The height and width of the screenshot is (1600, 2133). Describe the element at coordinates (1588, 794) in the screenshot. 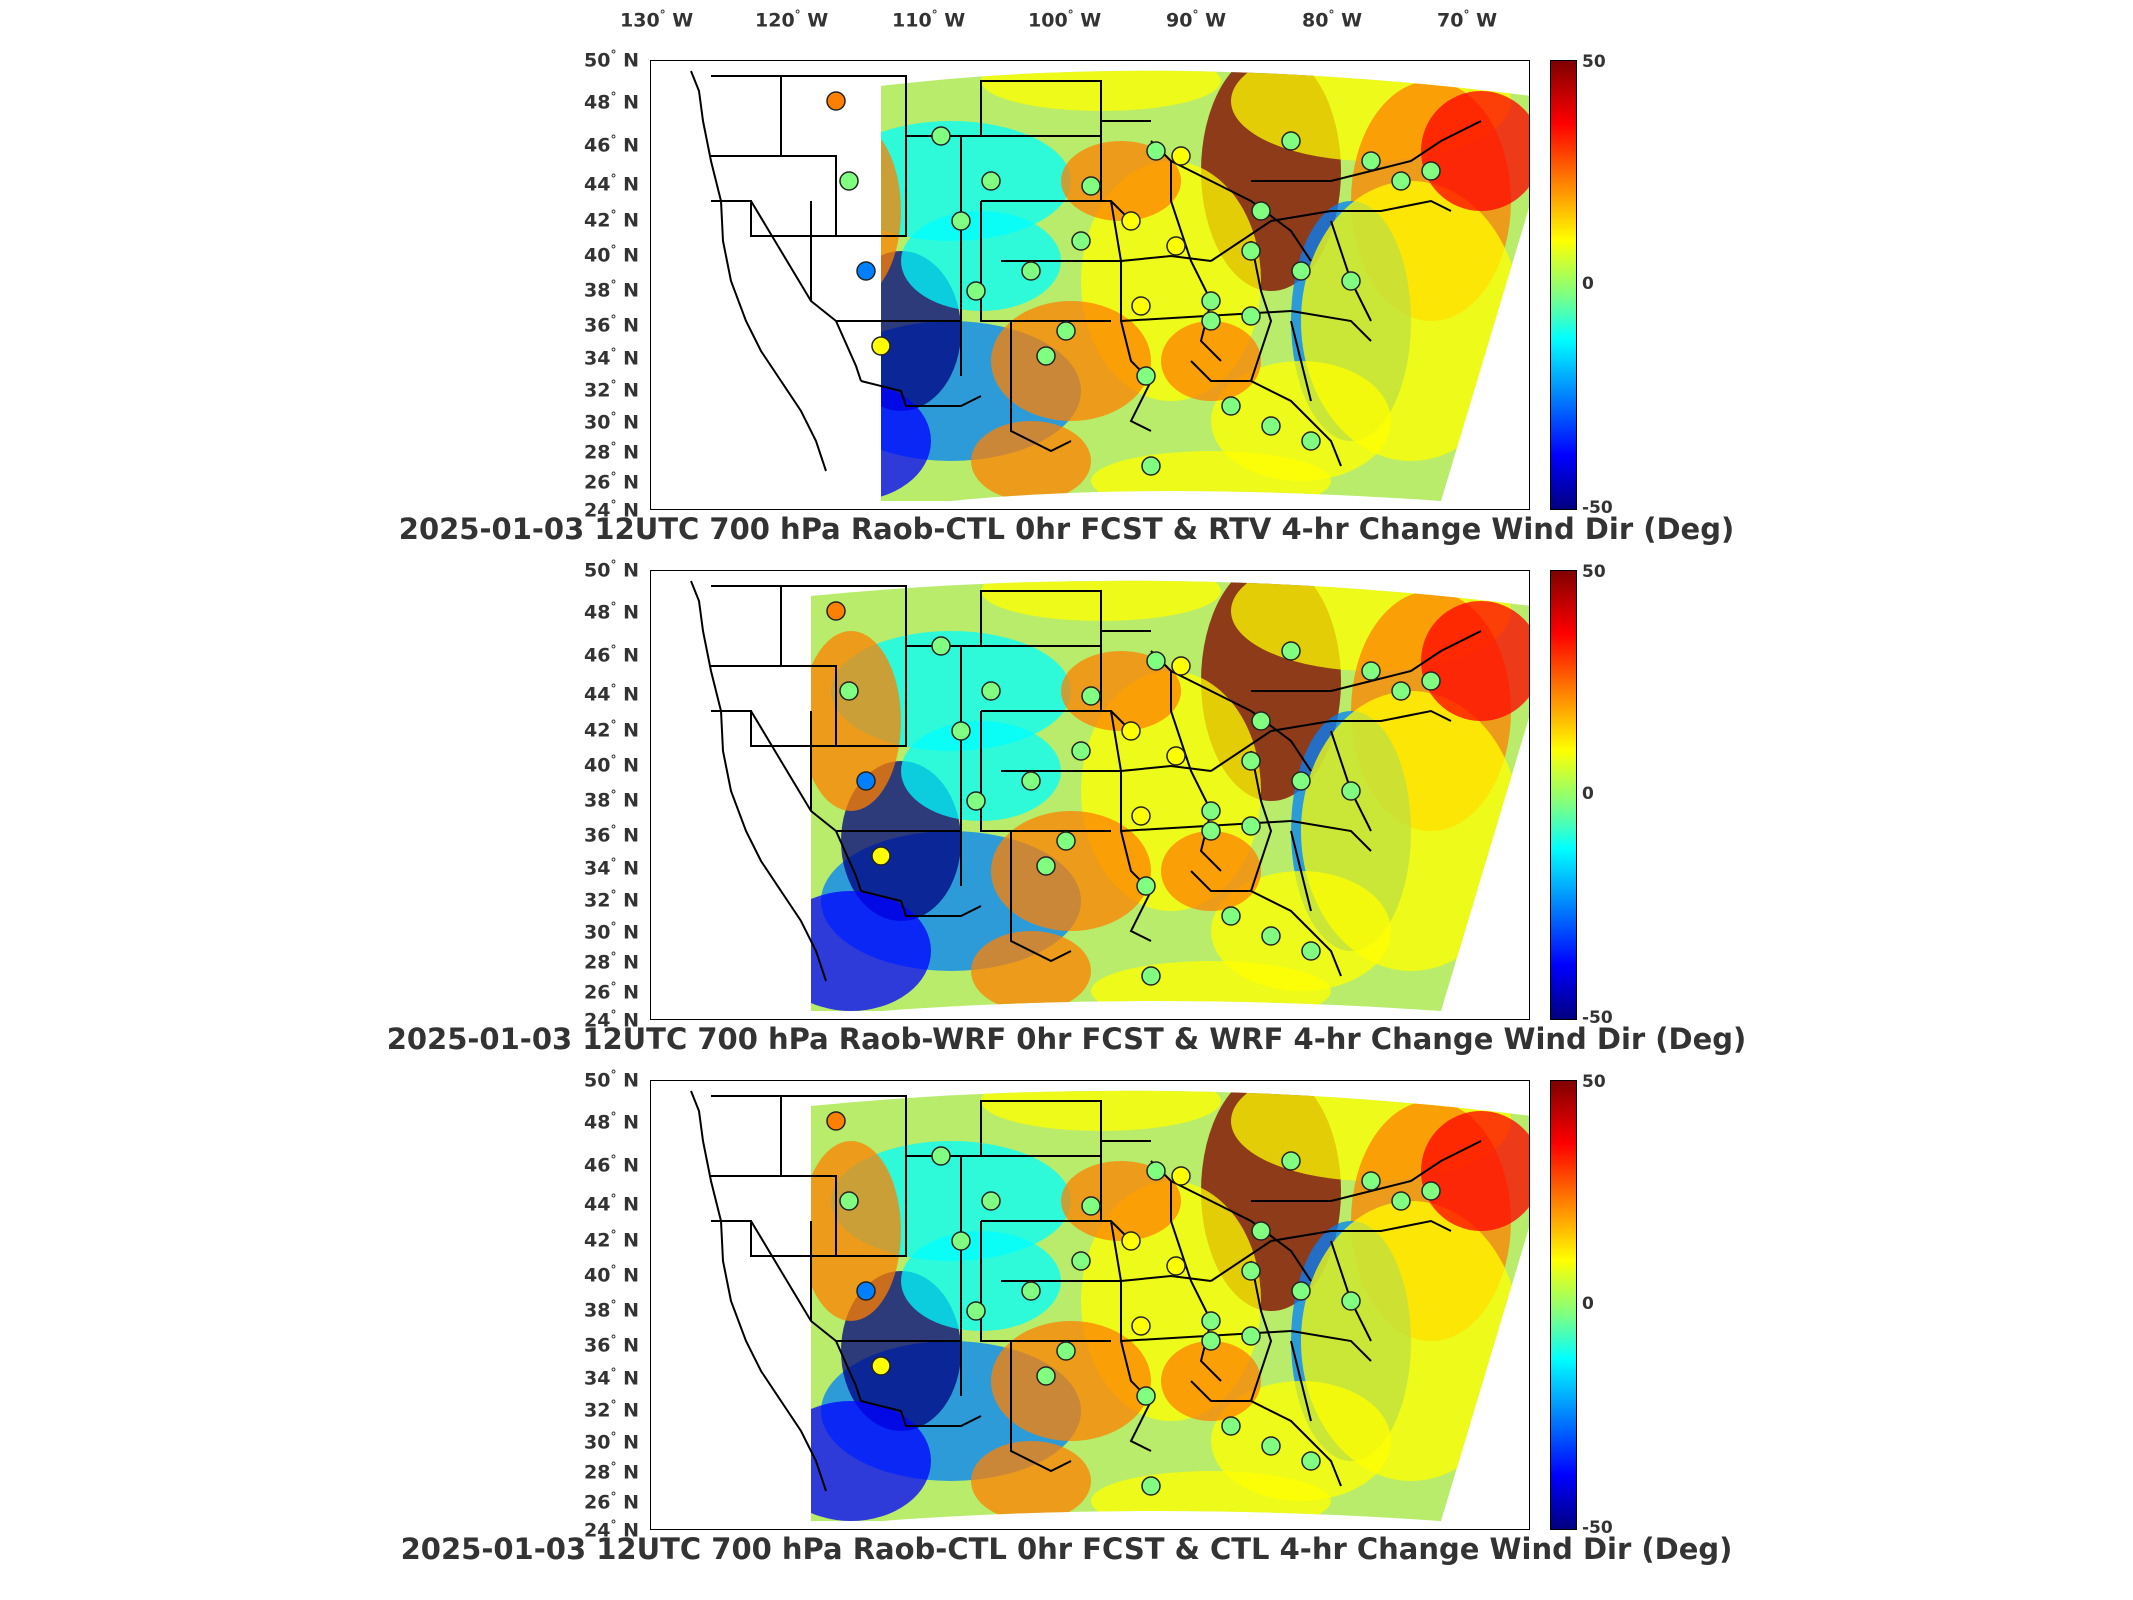

I see `colorbar-mid-label: 0` at that location.